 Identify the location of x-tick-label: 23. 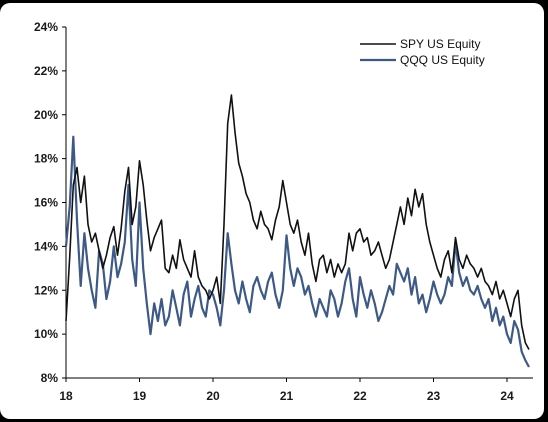
(434, 396).